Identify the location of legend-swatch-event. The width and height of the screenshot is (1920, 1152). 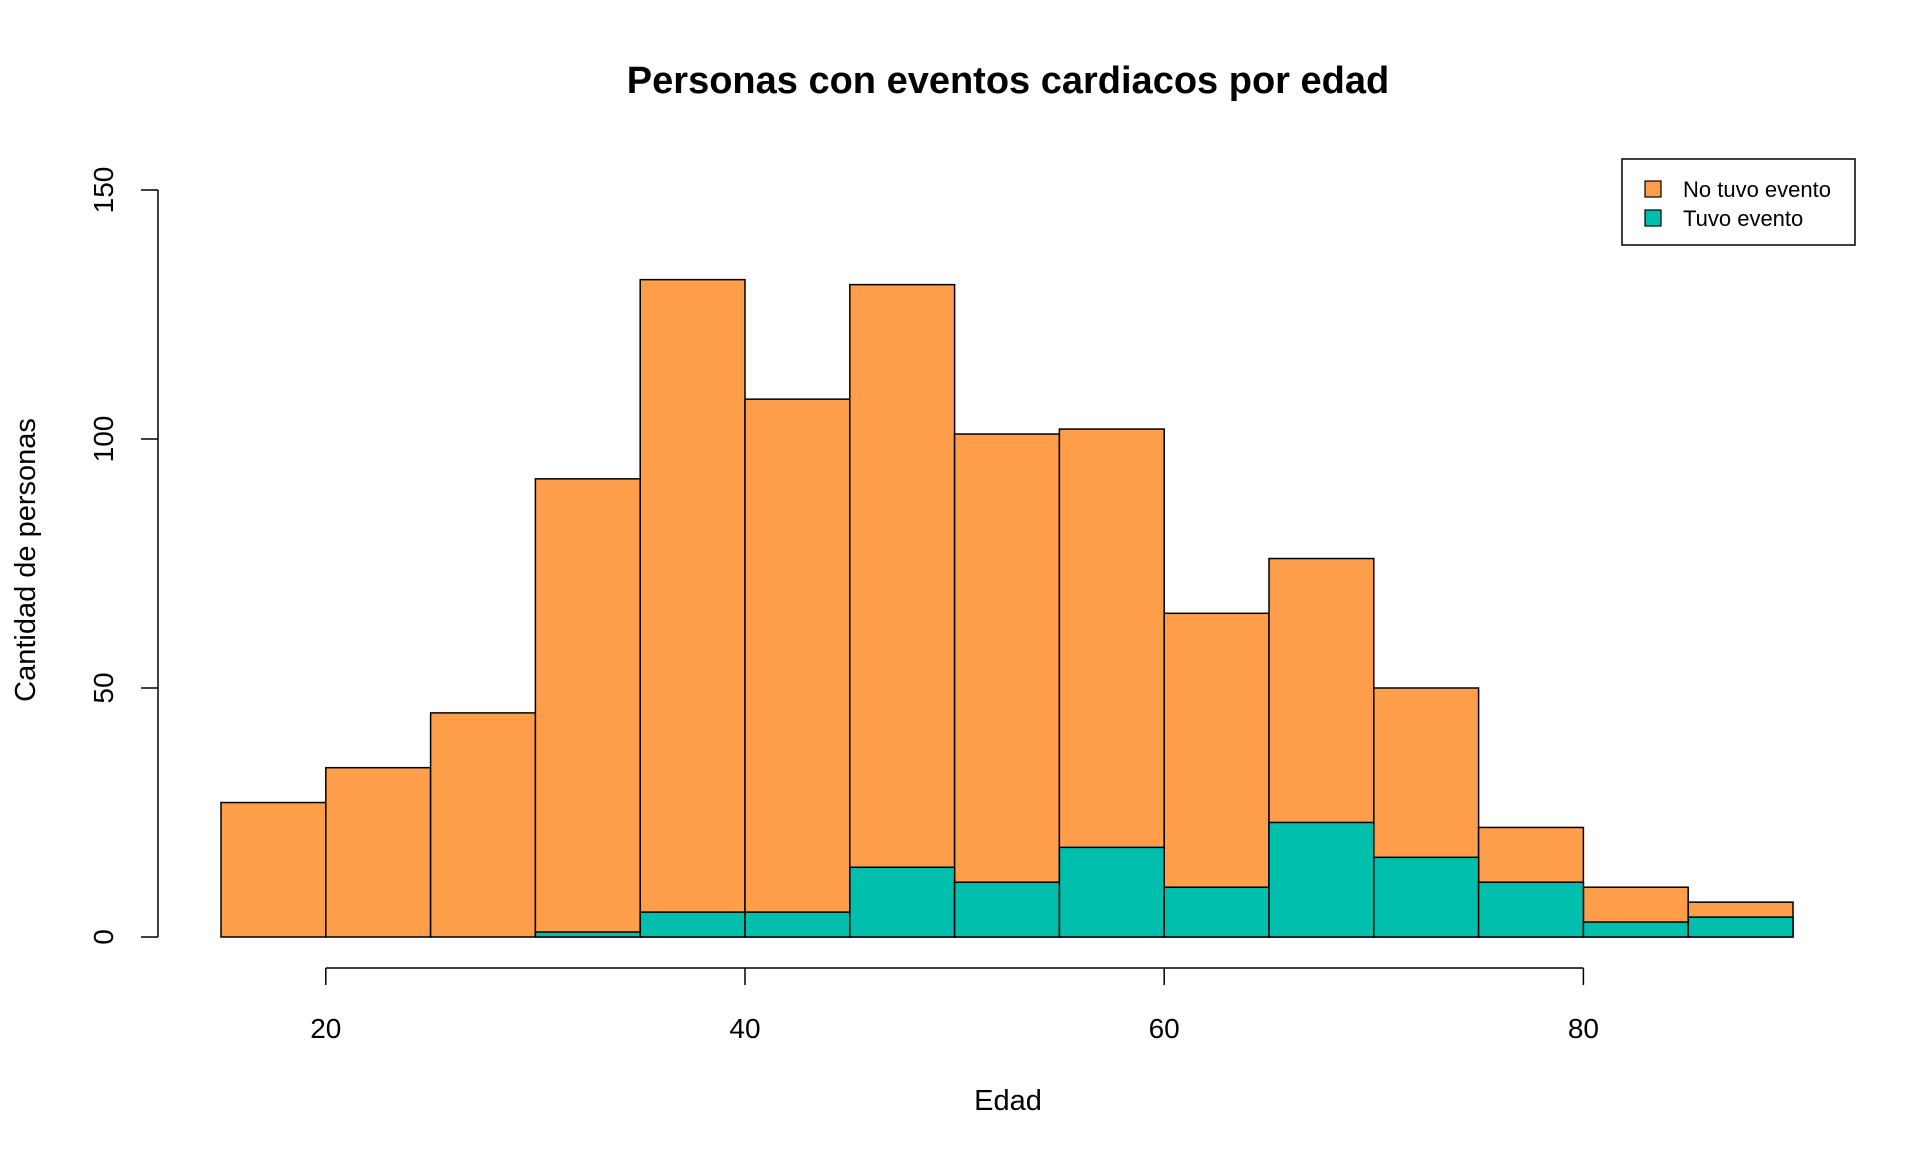
(1653, 218).